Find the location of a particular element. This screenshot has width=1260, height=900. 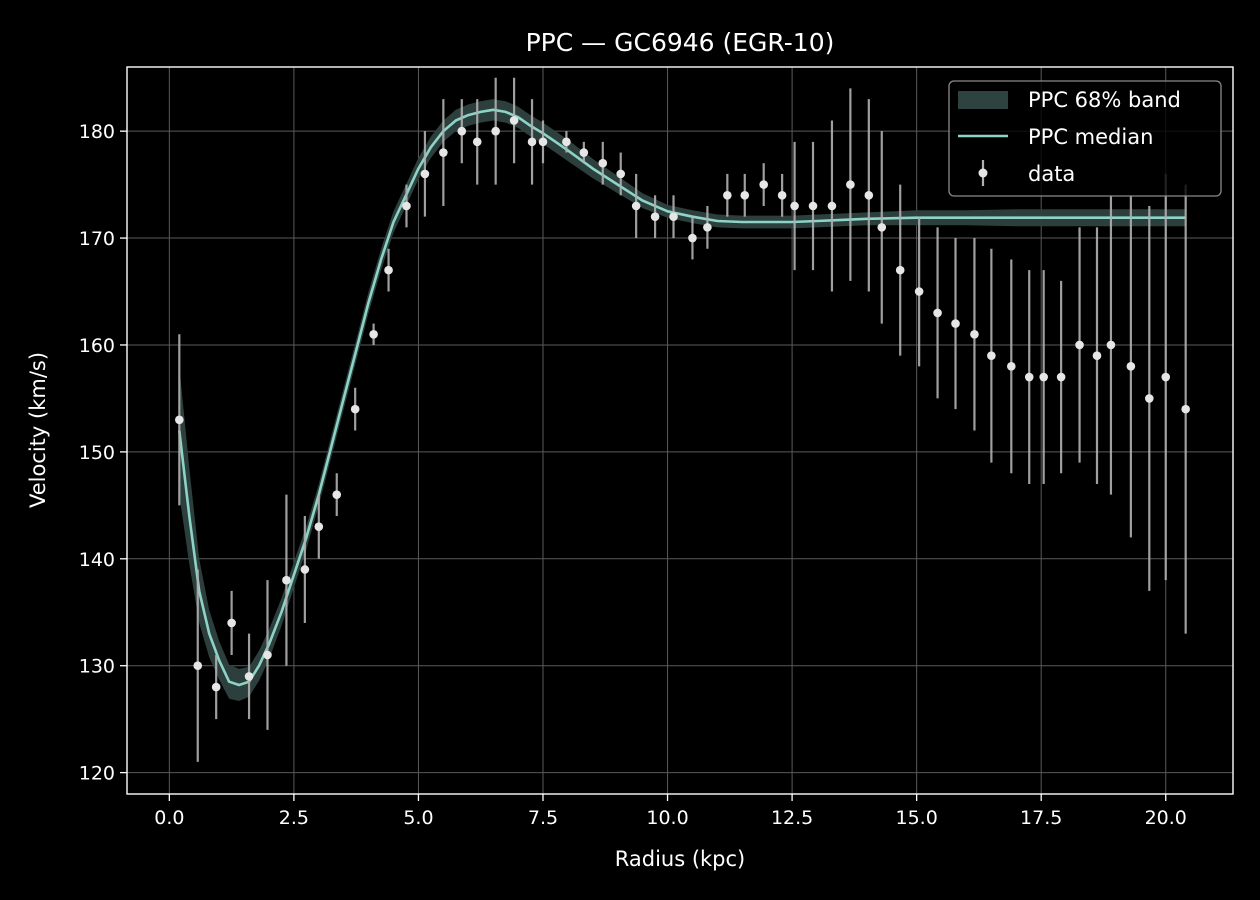

legend: PPC 68% band PPC median data is located at coordinates (1085, 138).